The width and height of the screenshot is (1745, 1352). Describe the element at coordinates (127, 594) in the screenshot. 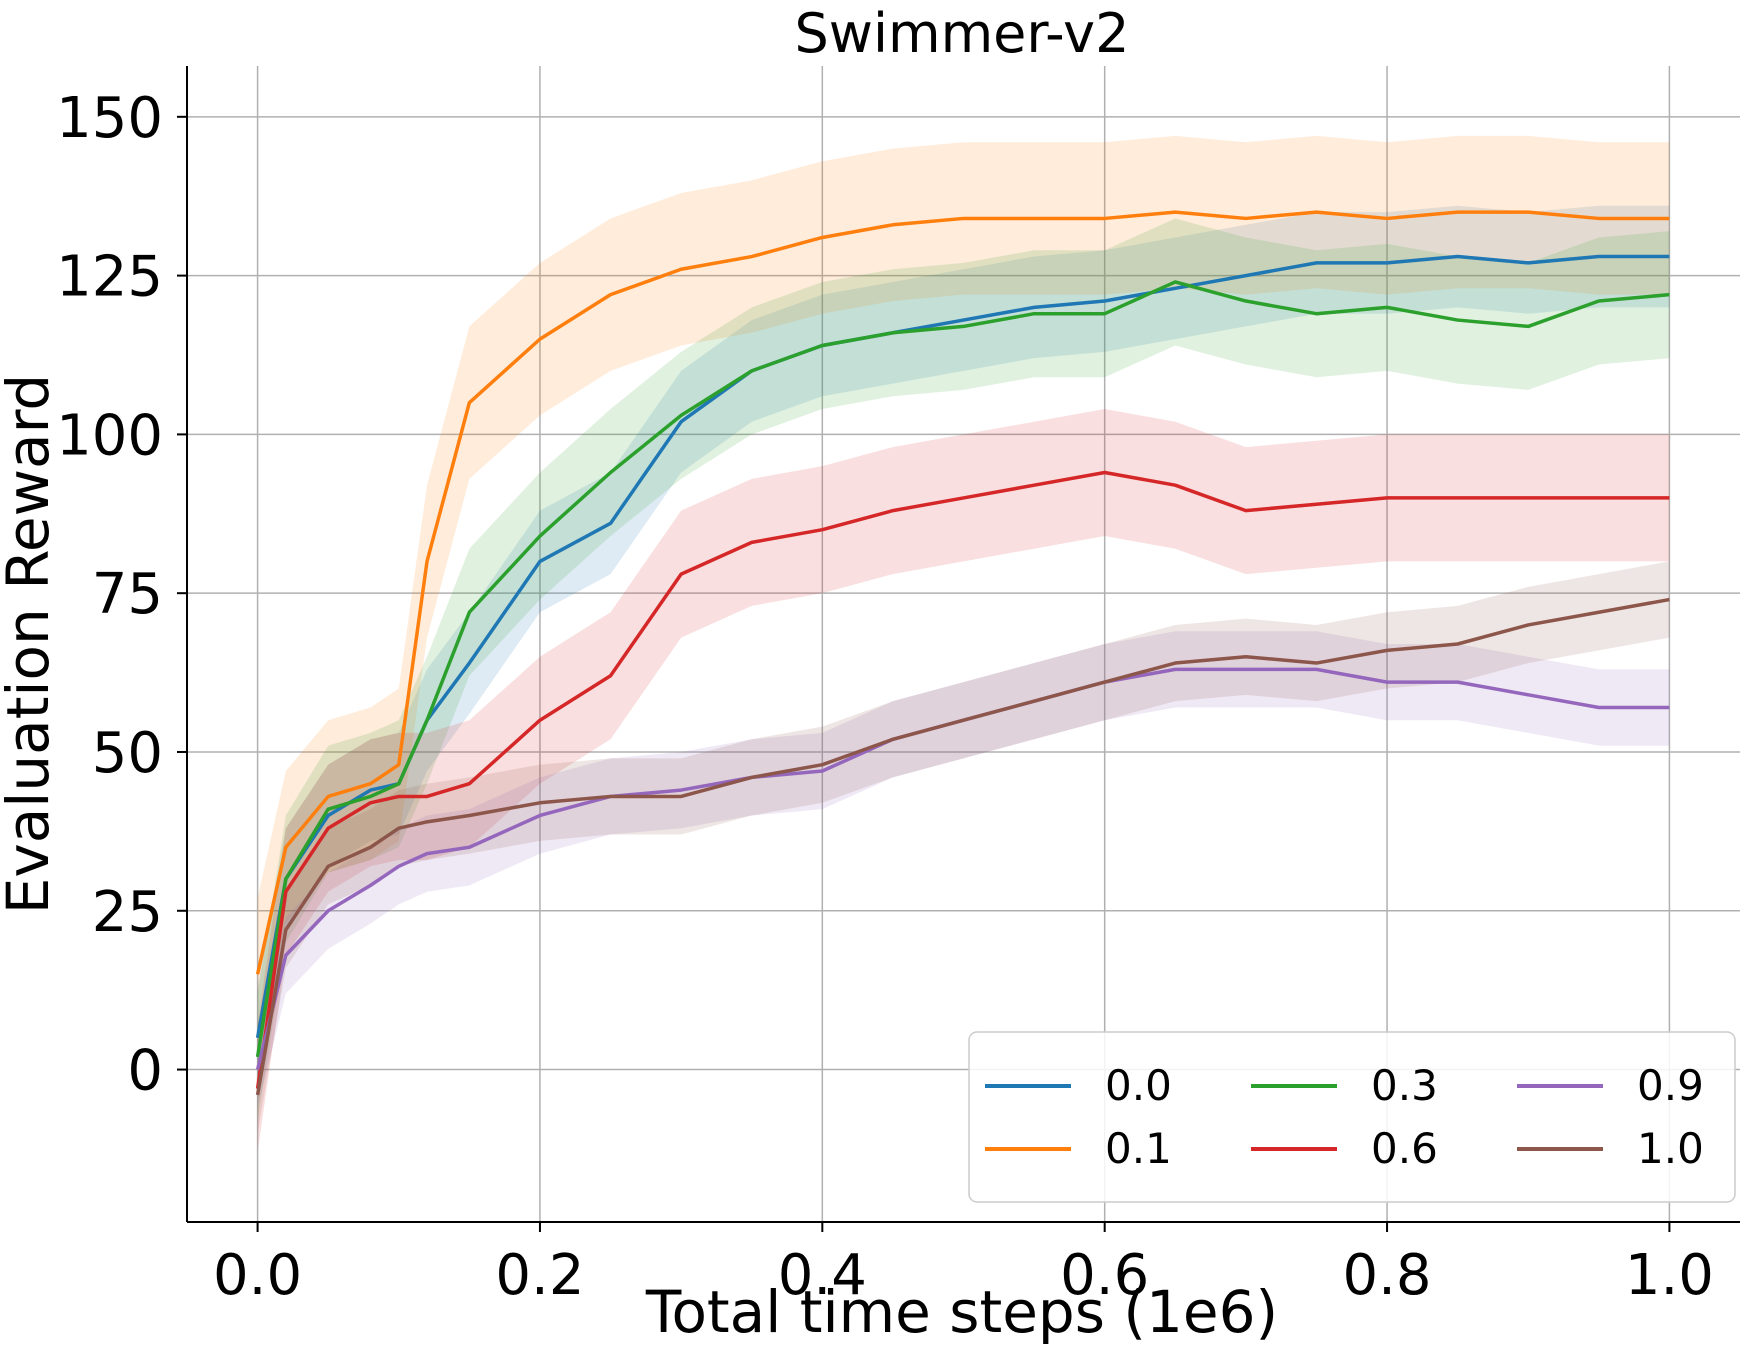

I see `y-tick-label-3: 75` at that location.